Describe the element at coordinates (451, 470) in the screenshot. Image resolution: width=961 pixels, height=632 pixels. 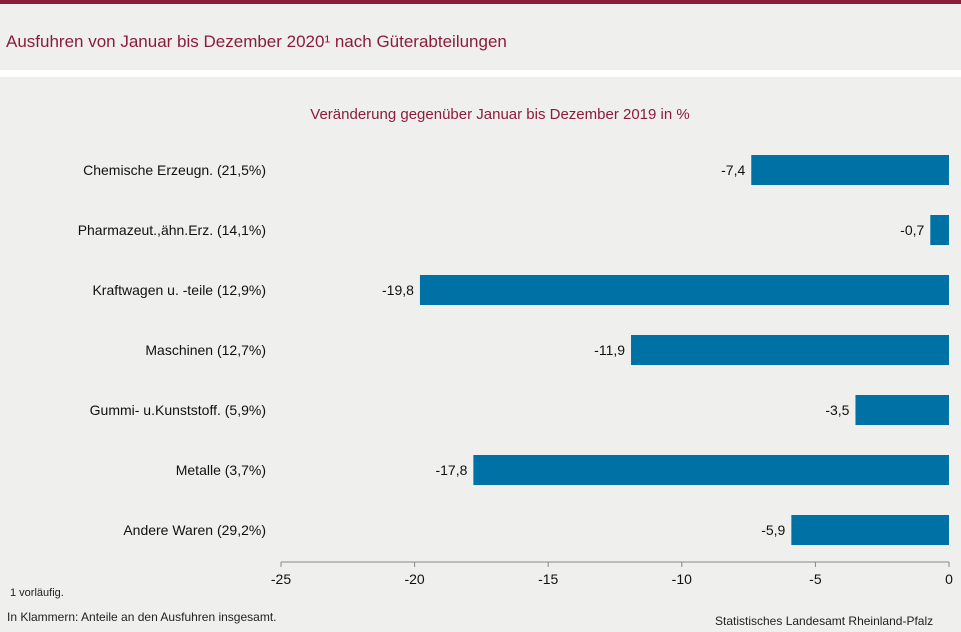
I see `data-label: -17,8` at that location.